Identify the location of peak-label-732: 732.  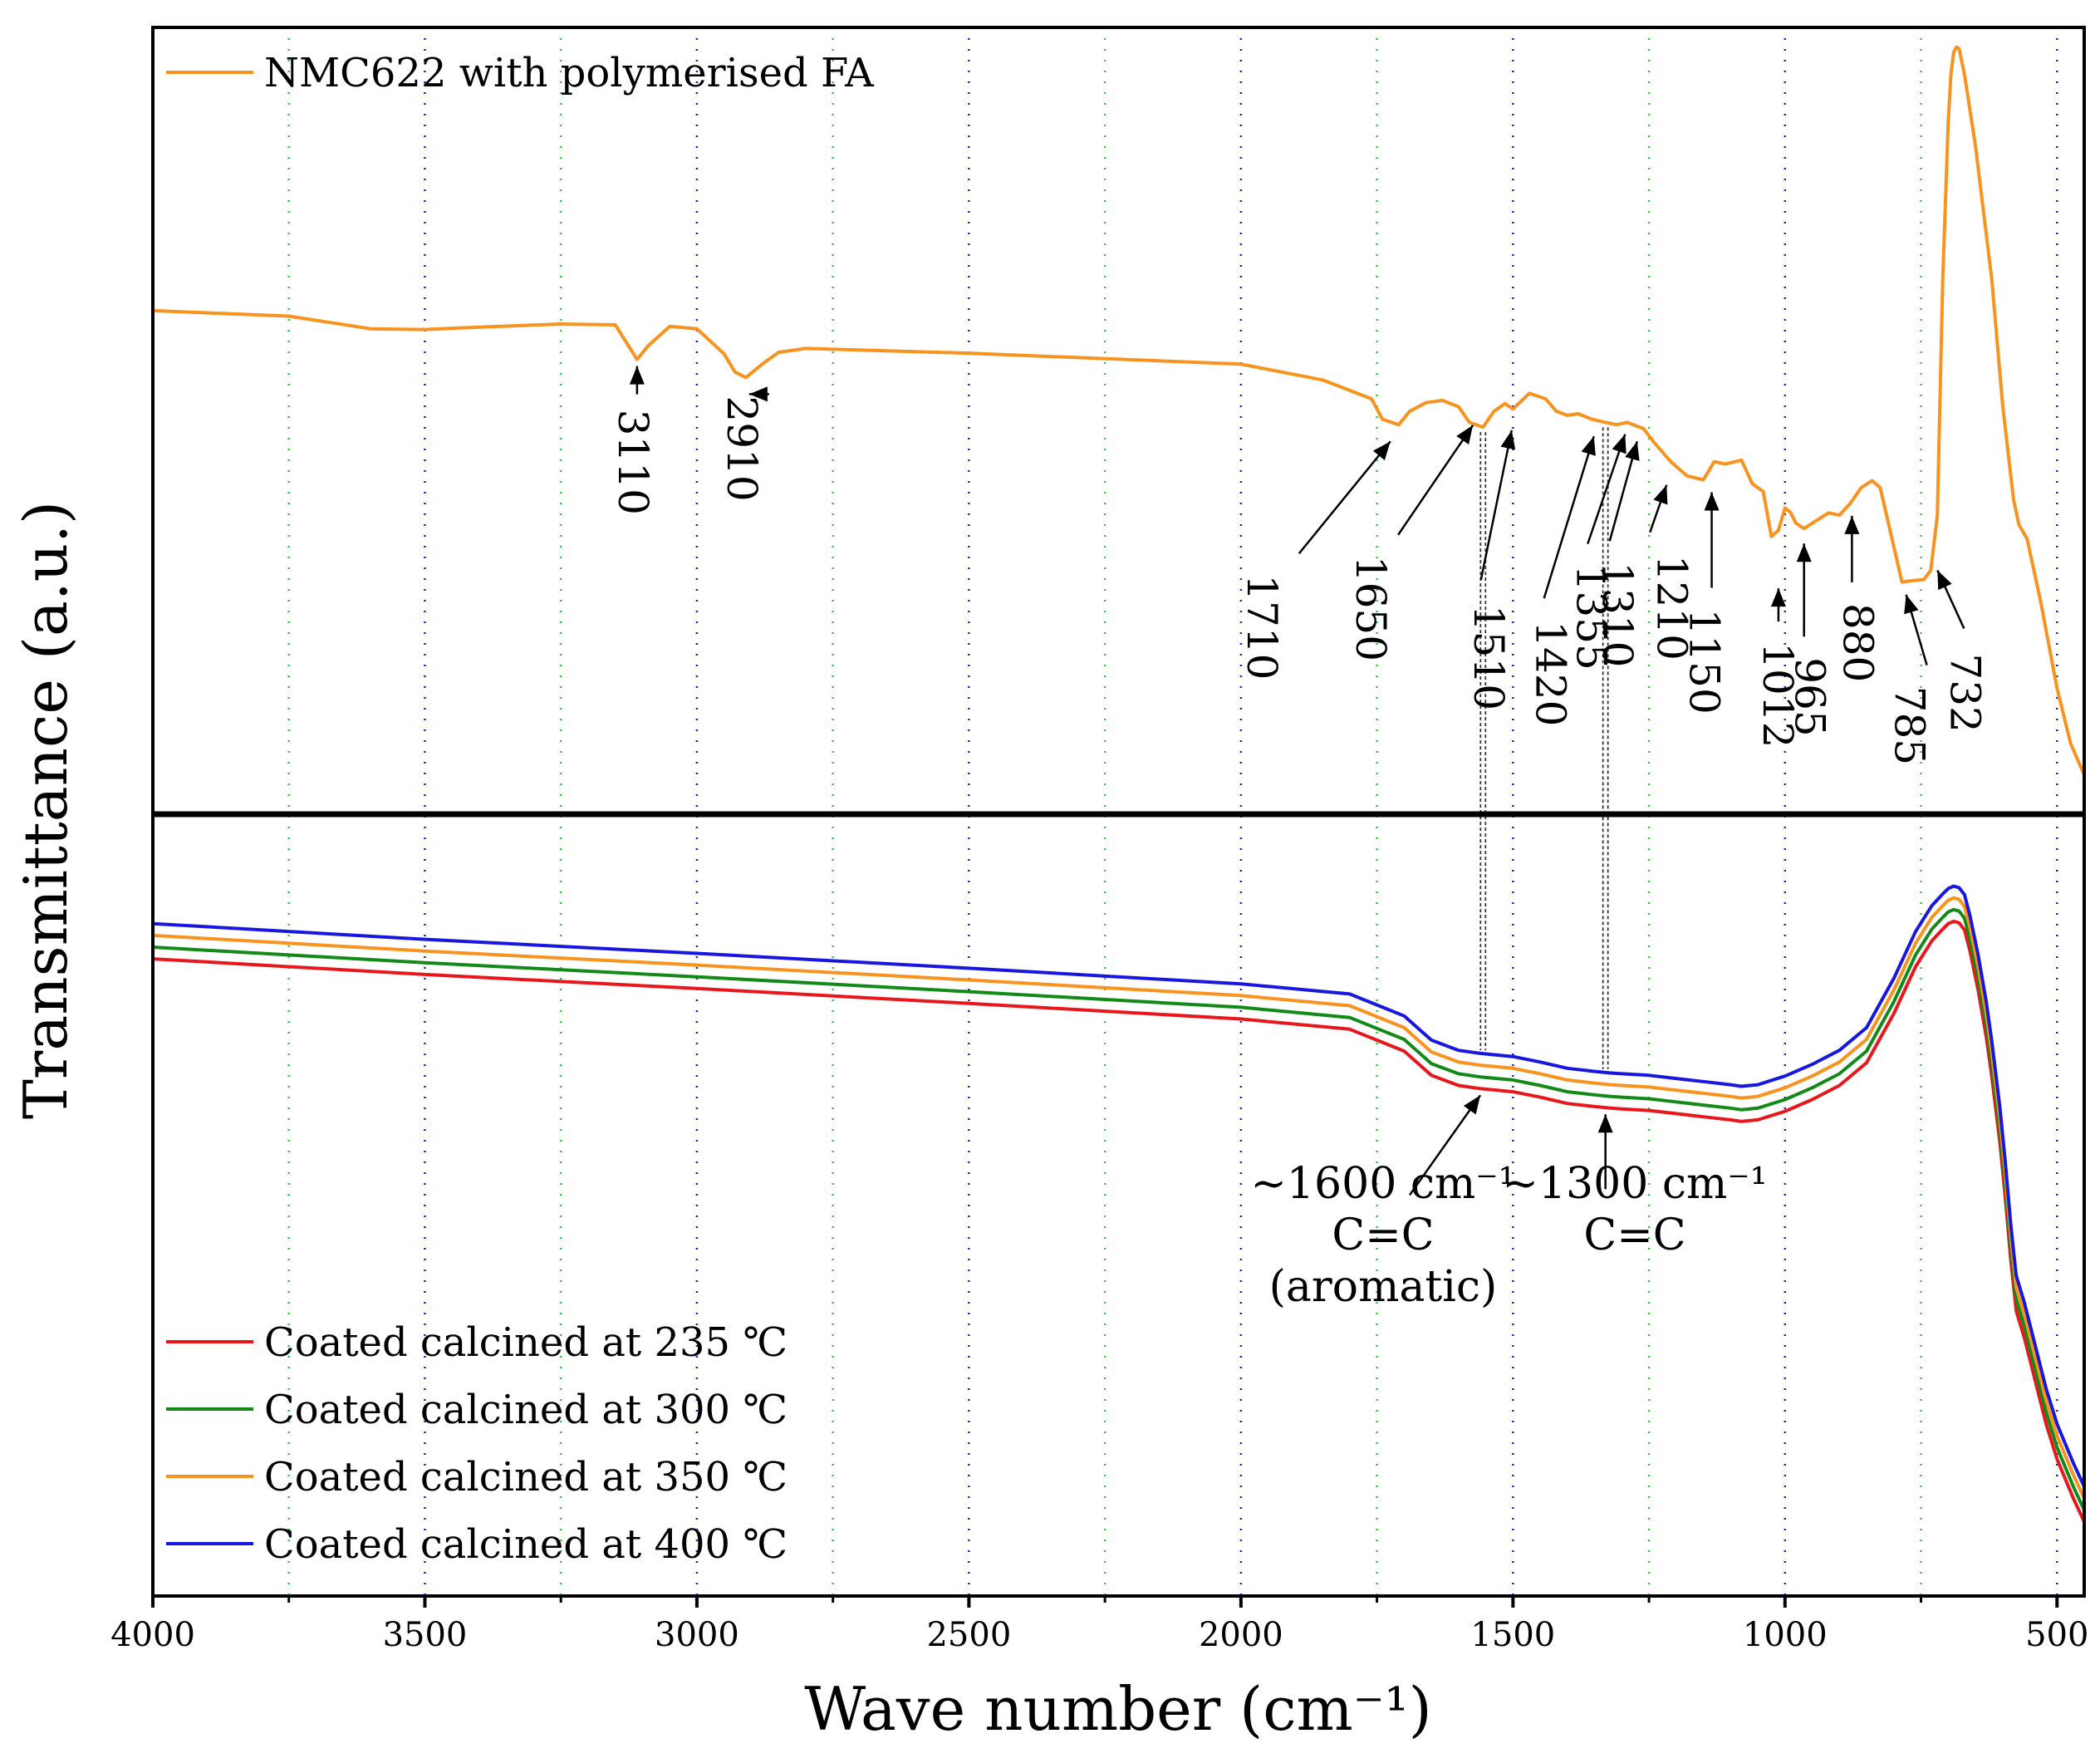
(1965, 692).